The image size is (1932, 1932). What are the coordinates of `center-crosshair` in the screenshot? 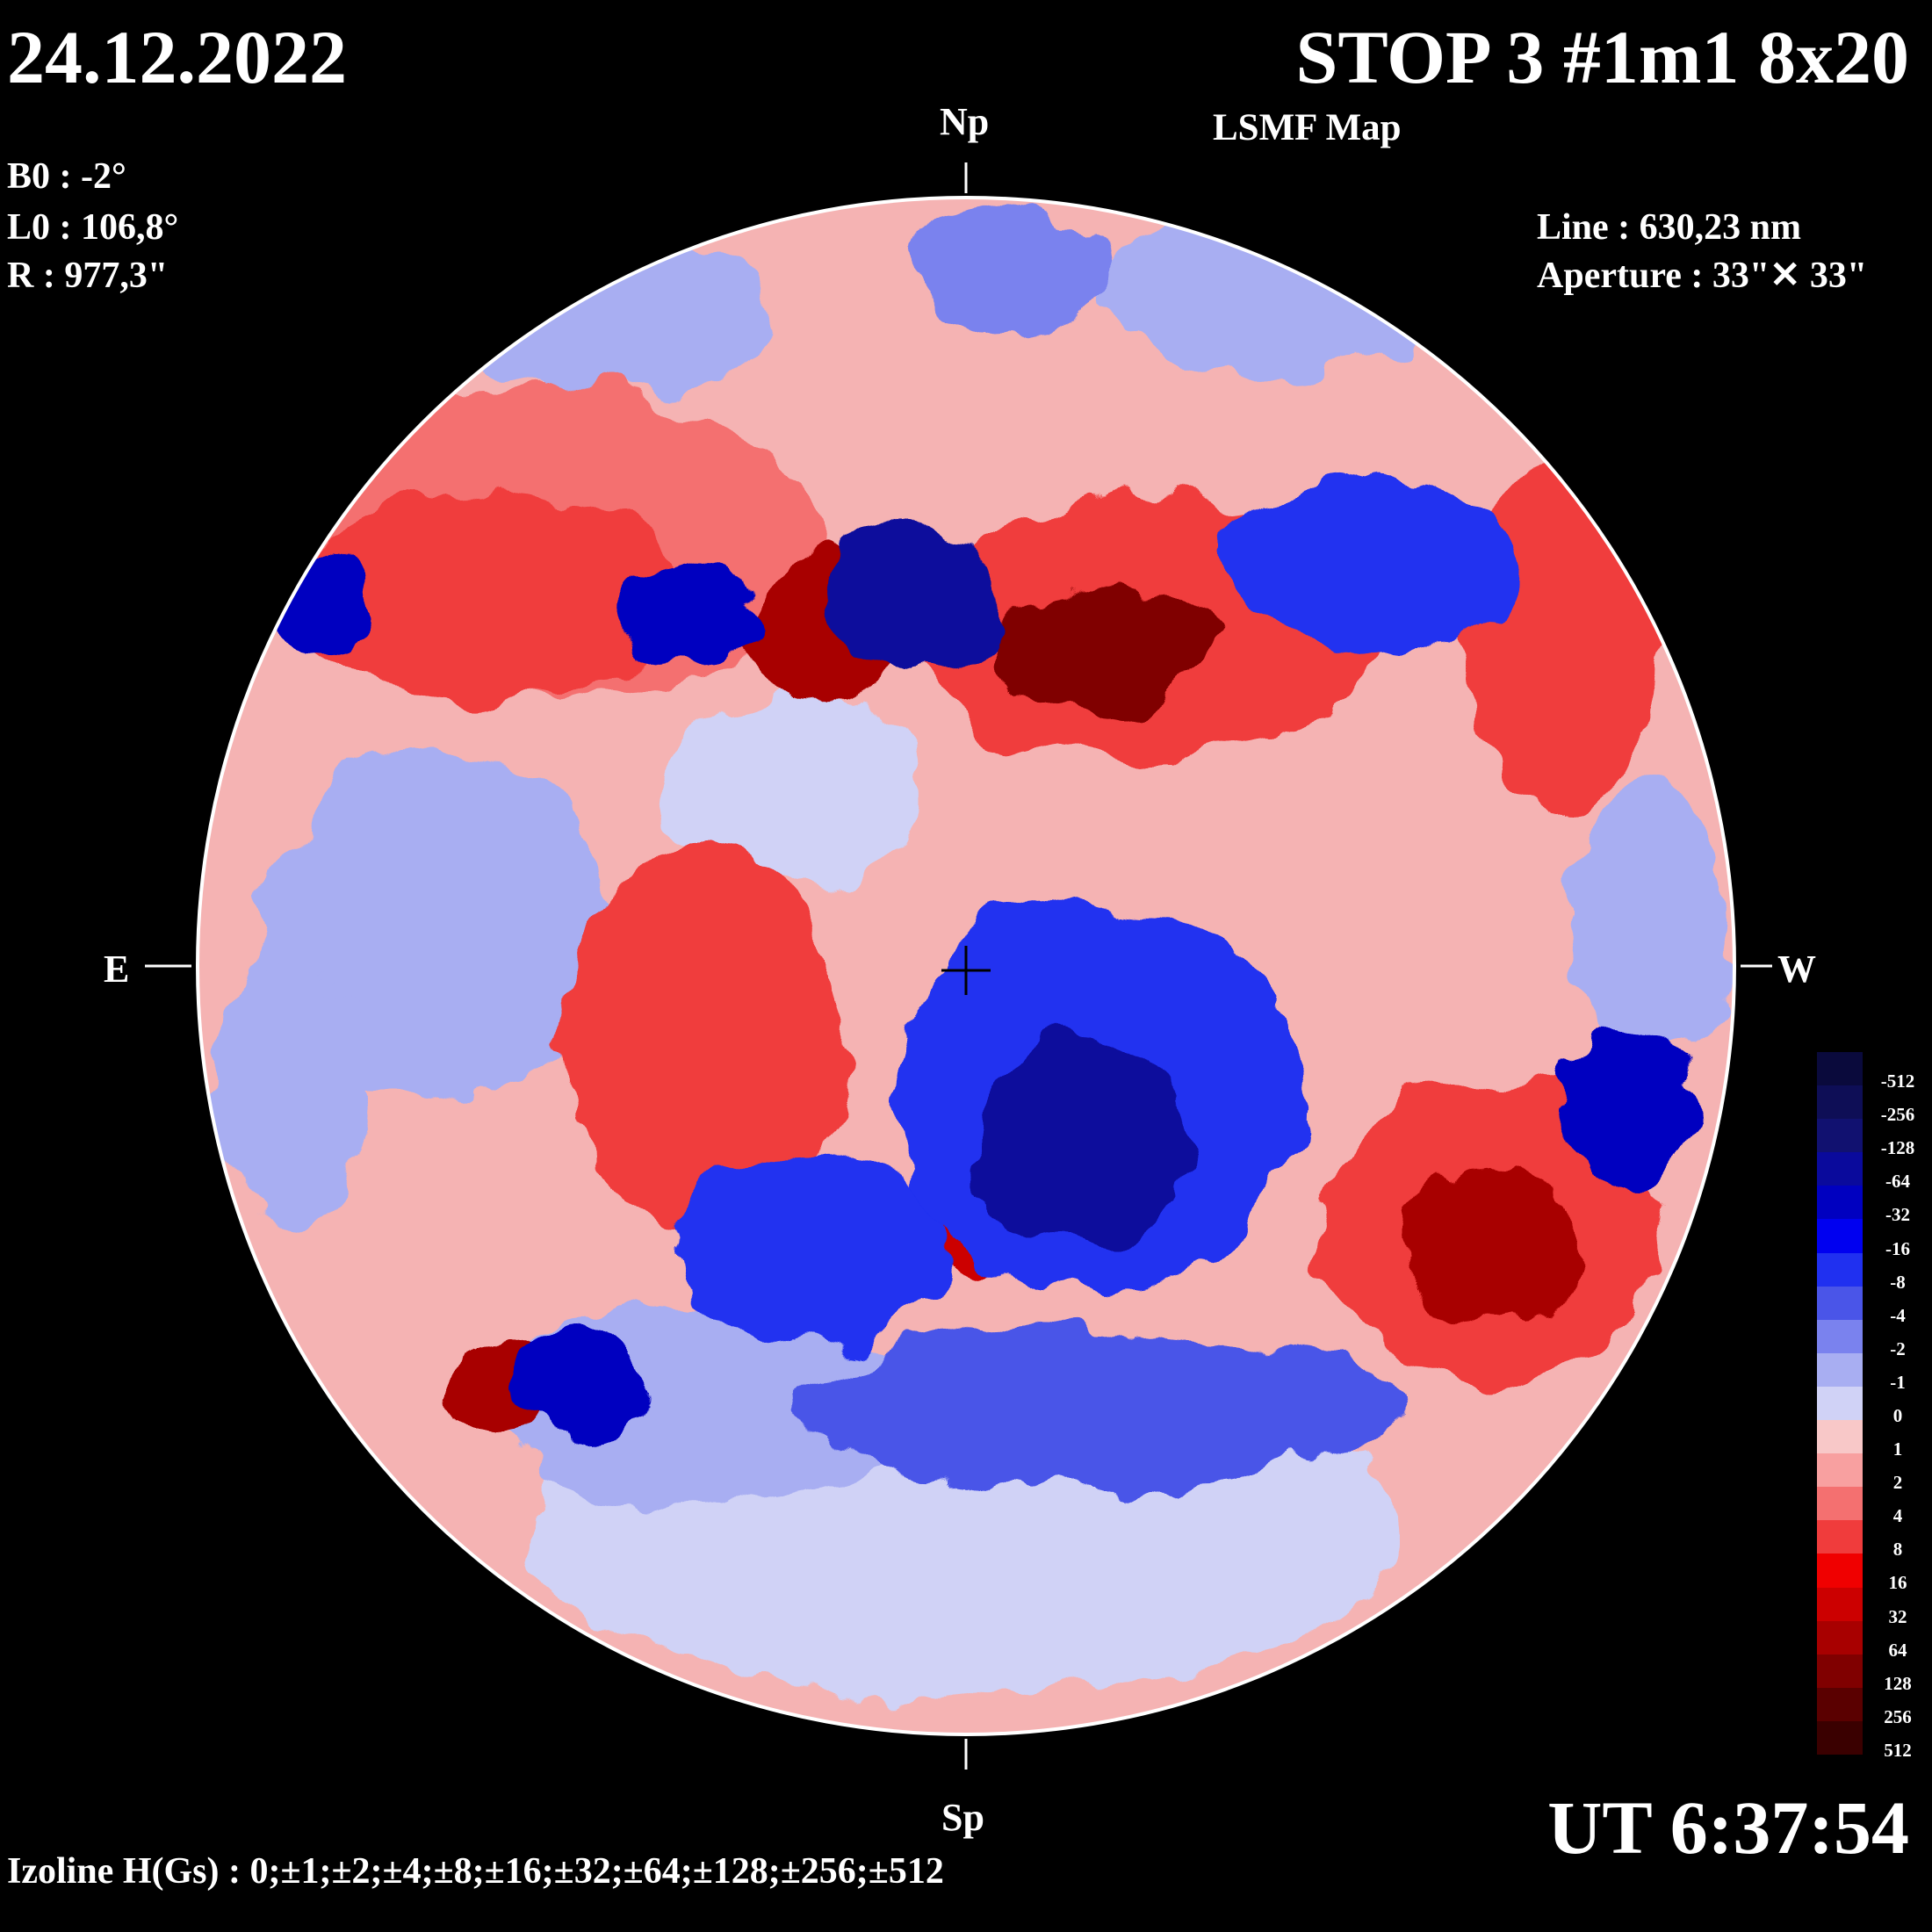 It's located at (966, 971).